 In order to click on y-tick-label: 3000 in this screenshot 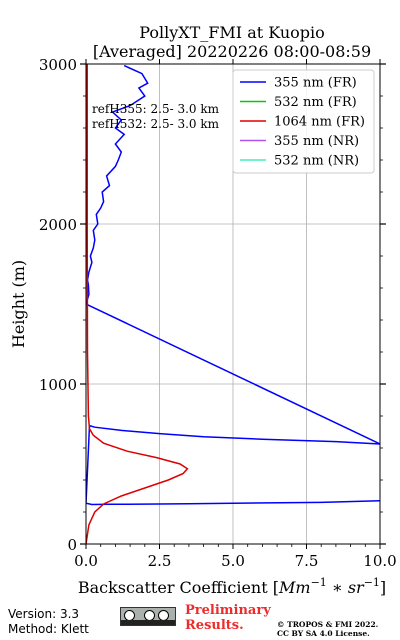, I will do `click(58, 65)`.